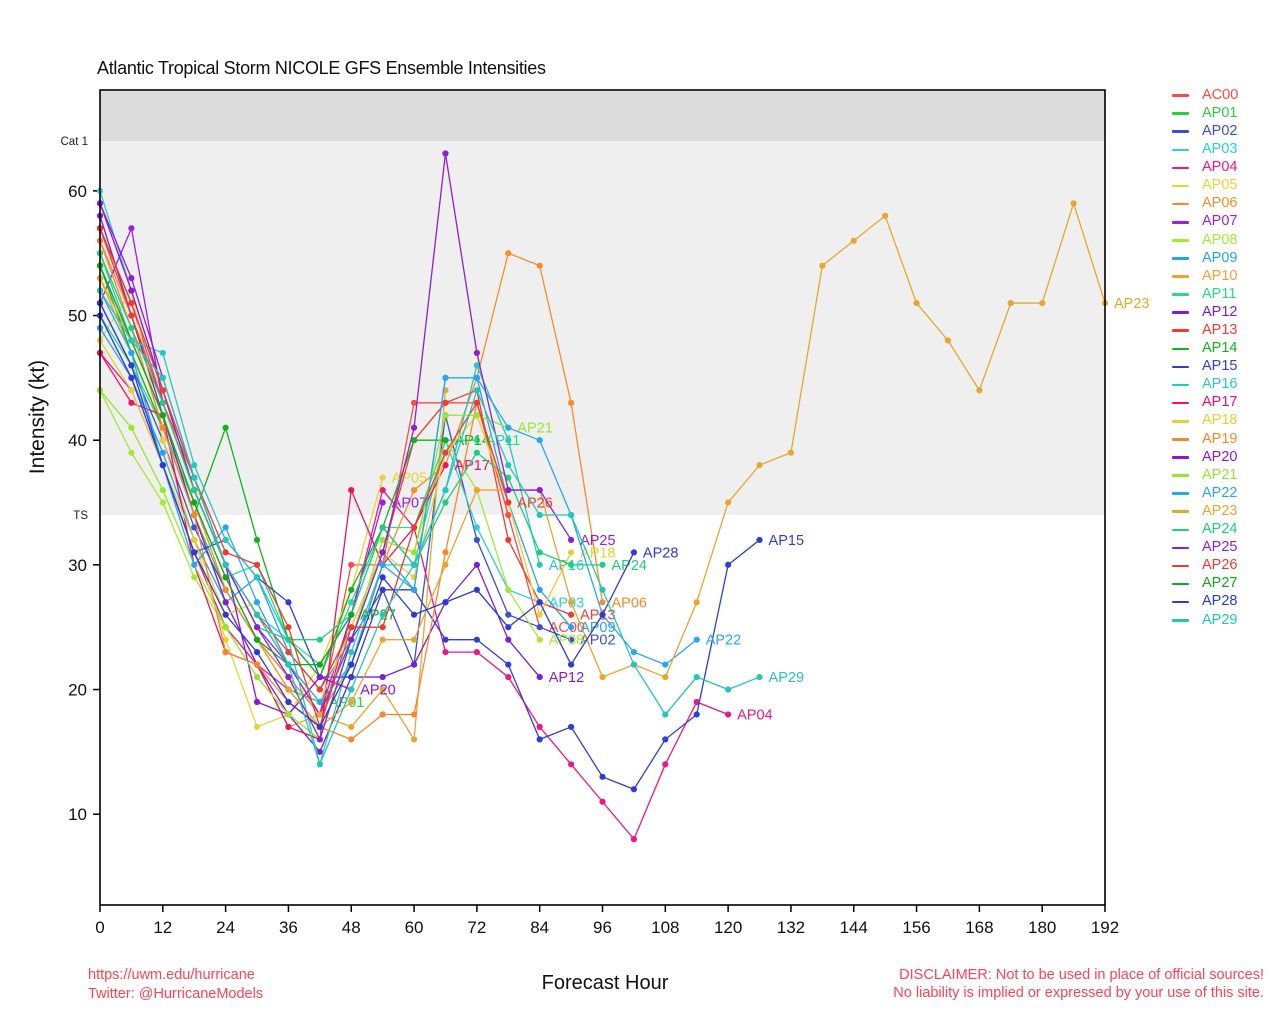 This screenshot has width=1280, height=1024. Describe the element at coordinates (1042, 927) in the screenshot. I see `x-tick-label: 180` at that location.